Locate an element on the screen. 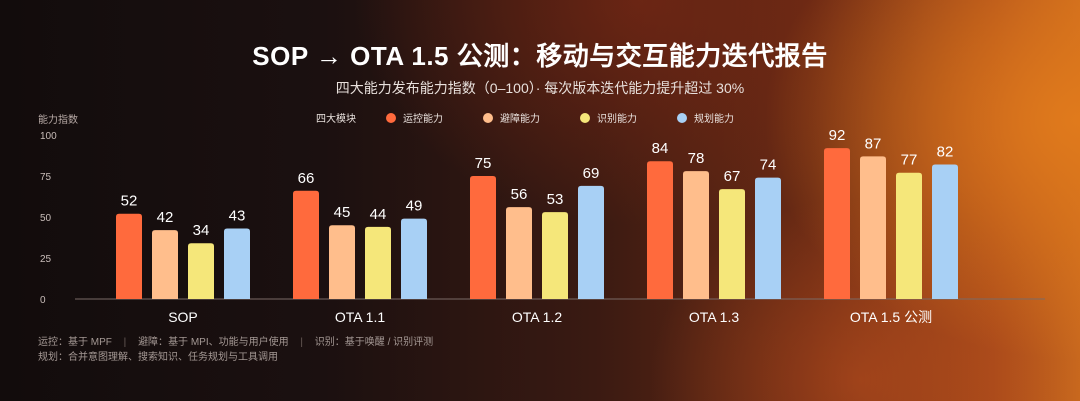 The image size is (1080, 401). y-tick-label: 25 is located at coordinates (46, 259).